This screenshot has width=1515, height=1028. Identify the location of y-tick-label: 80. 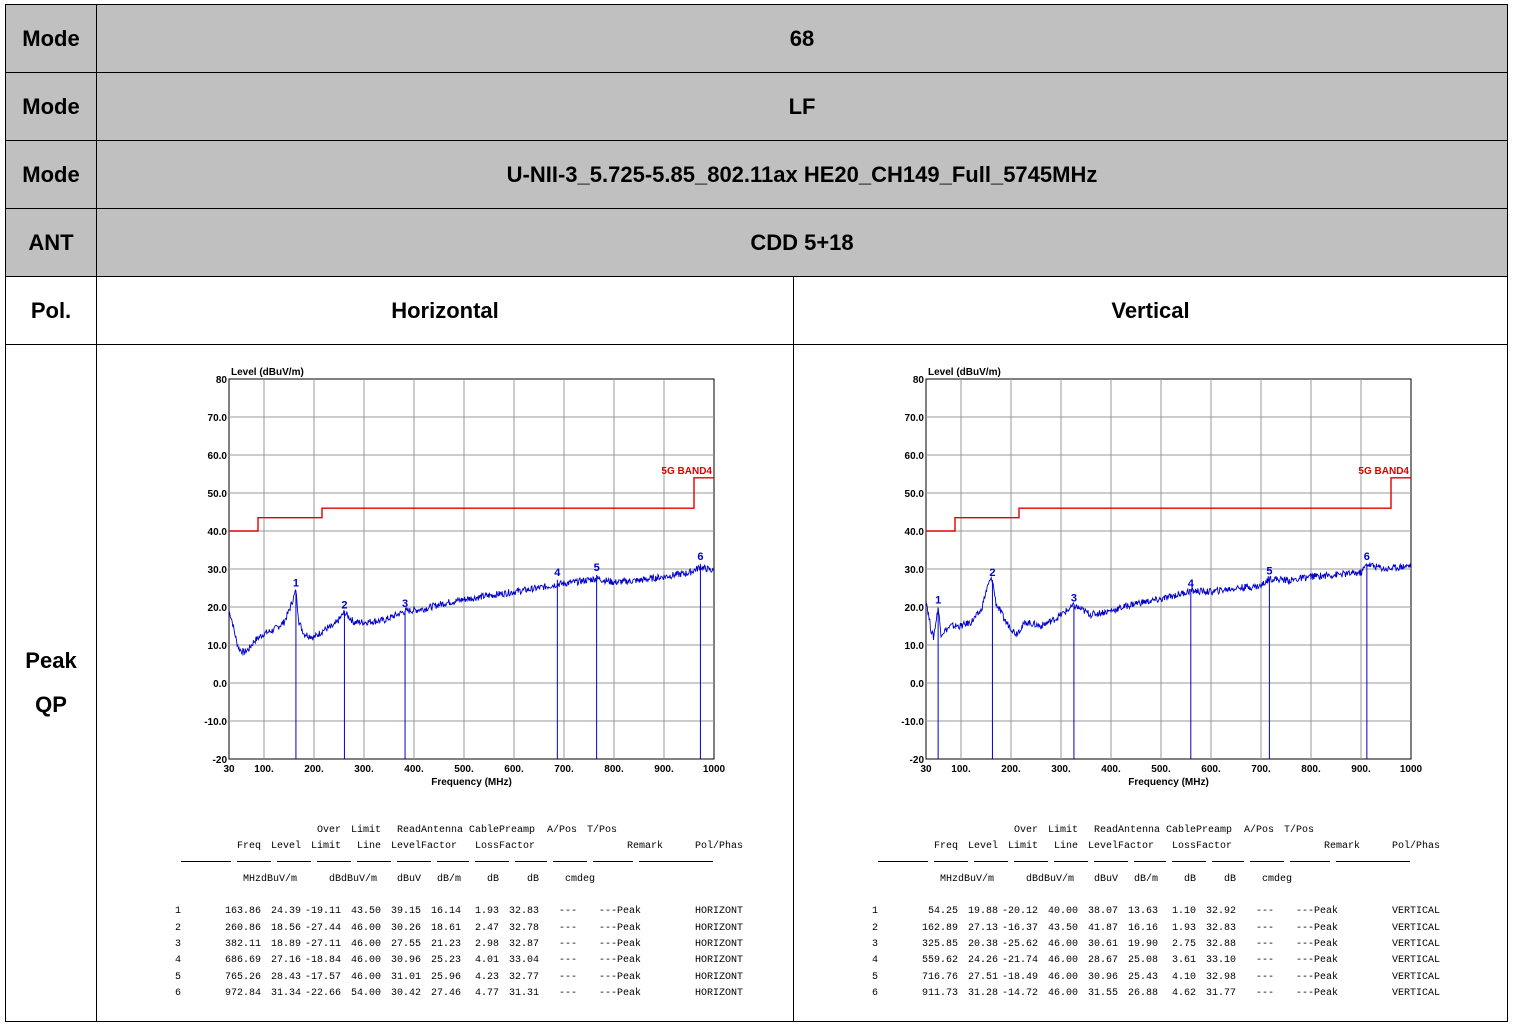
(222, 380).